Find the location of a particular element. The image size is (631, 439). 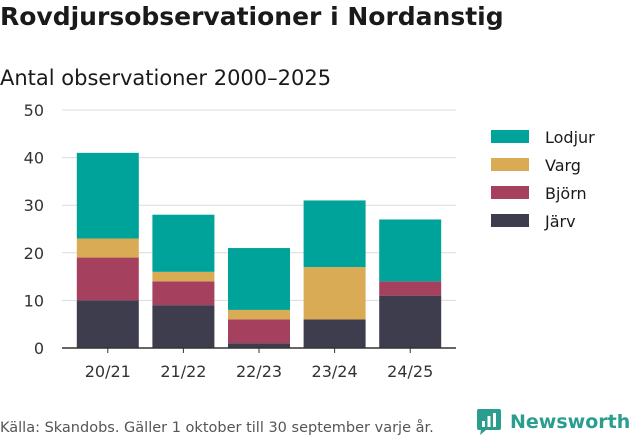

y-tick-label: 50 is located at coordinates (34, 110).